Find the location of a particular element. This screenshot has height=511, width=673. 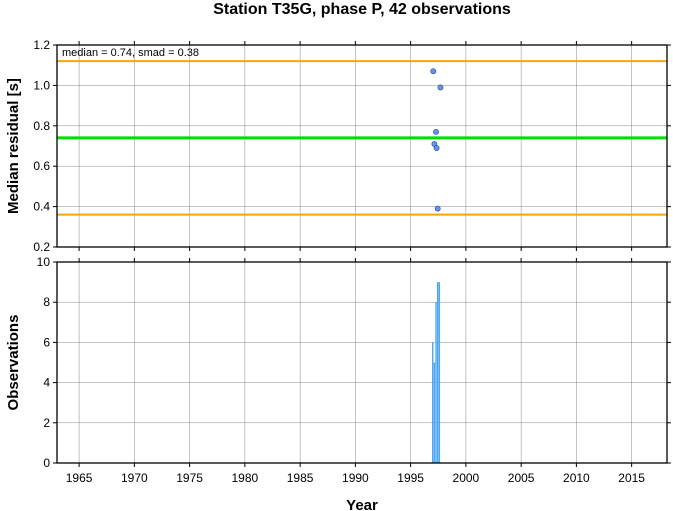

x-tick-label: 2005 is located at coordinates (521, 478).